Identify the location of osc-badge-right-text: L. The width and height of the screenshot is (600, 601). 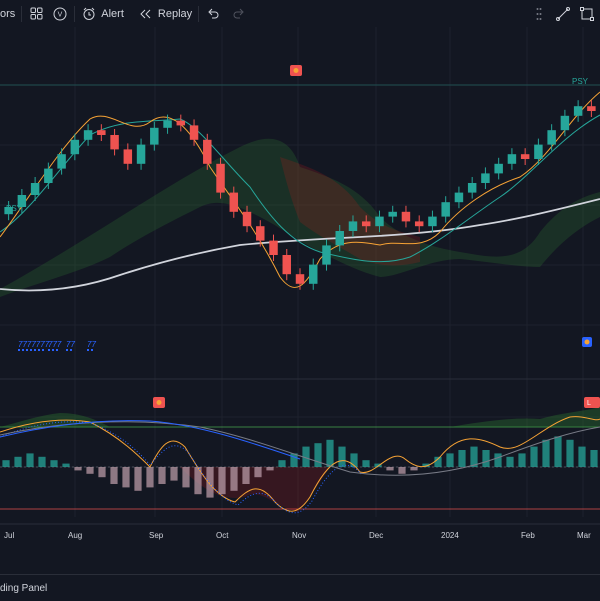
(589, 403).